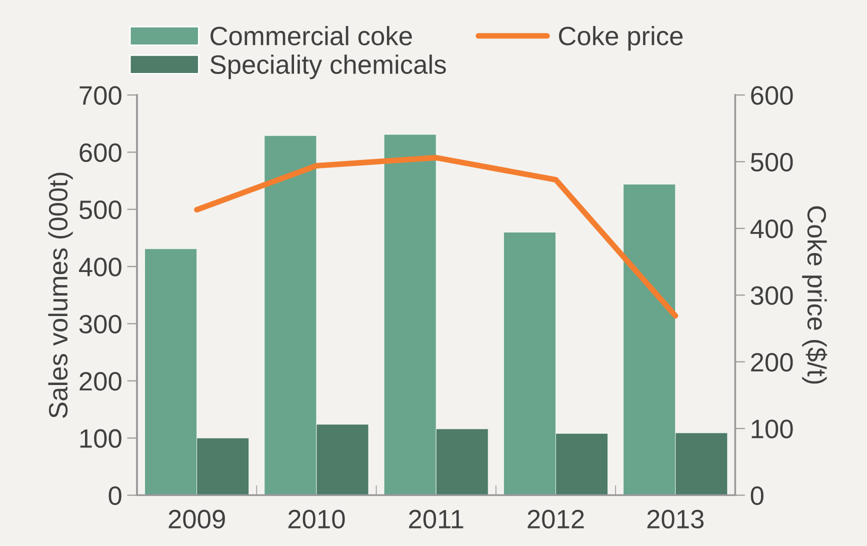 This screenshot has width=867, height=546. I want to click on y-tick-label: 500, so click(100, 210).